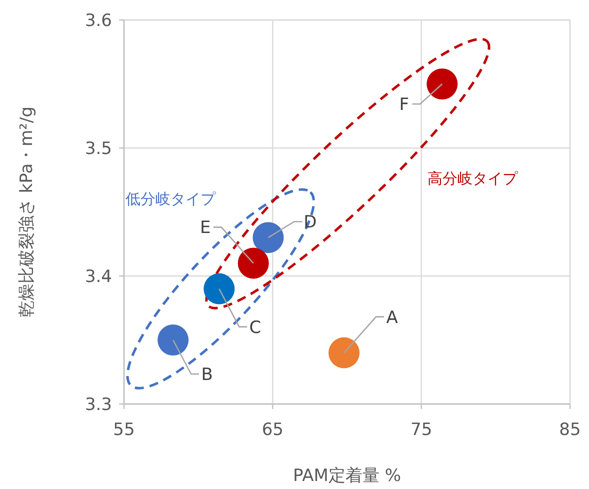  I want to click on annotation: B, so click(207, 375).